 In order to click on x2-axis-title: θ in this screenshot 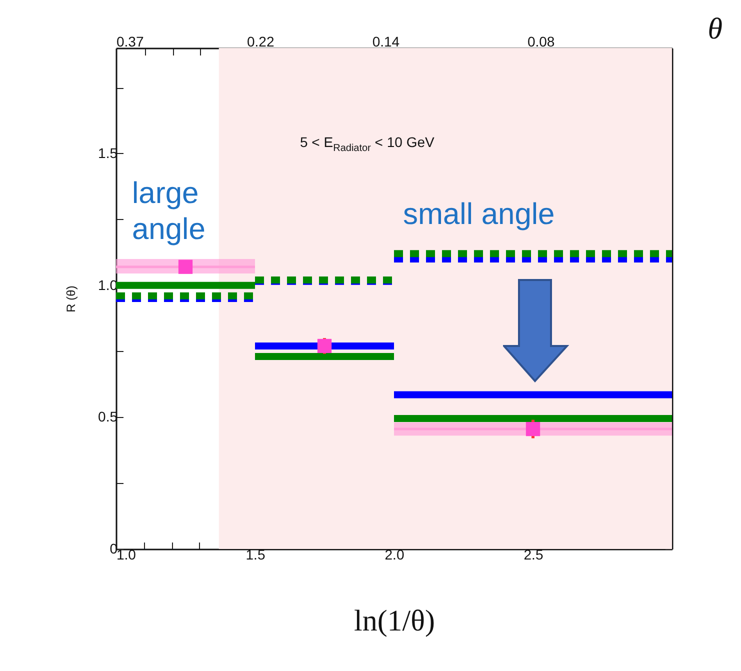, I will do `click(715, 29)`.